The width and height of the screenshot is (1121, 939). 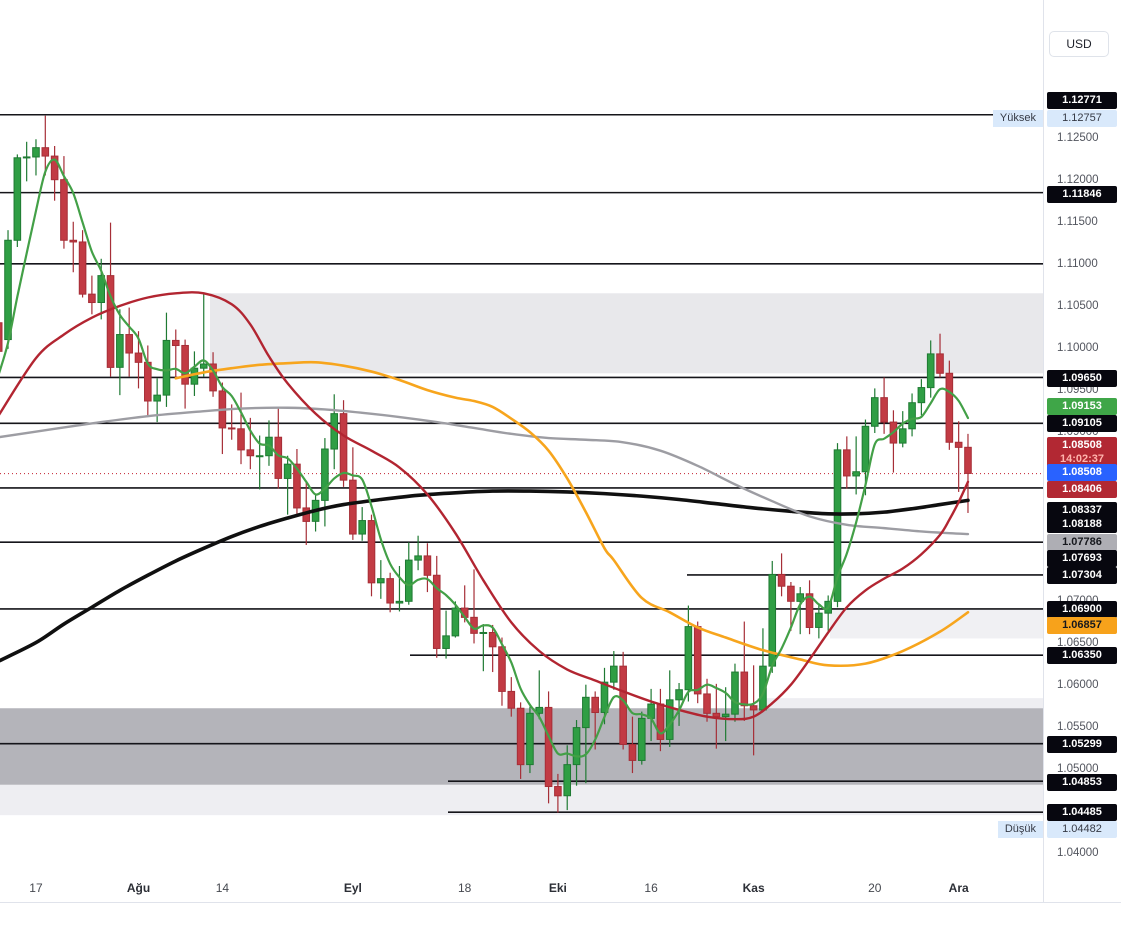 I want to click on time-axis-label: Ağu, so click(x=138, y=888).